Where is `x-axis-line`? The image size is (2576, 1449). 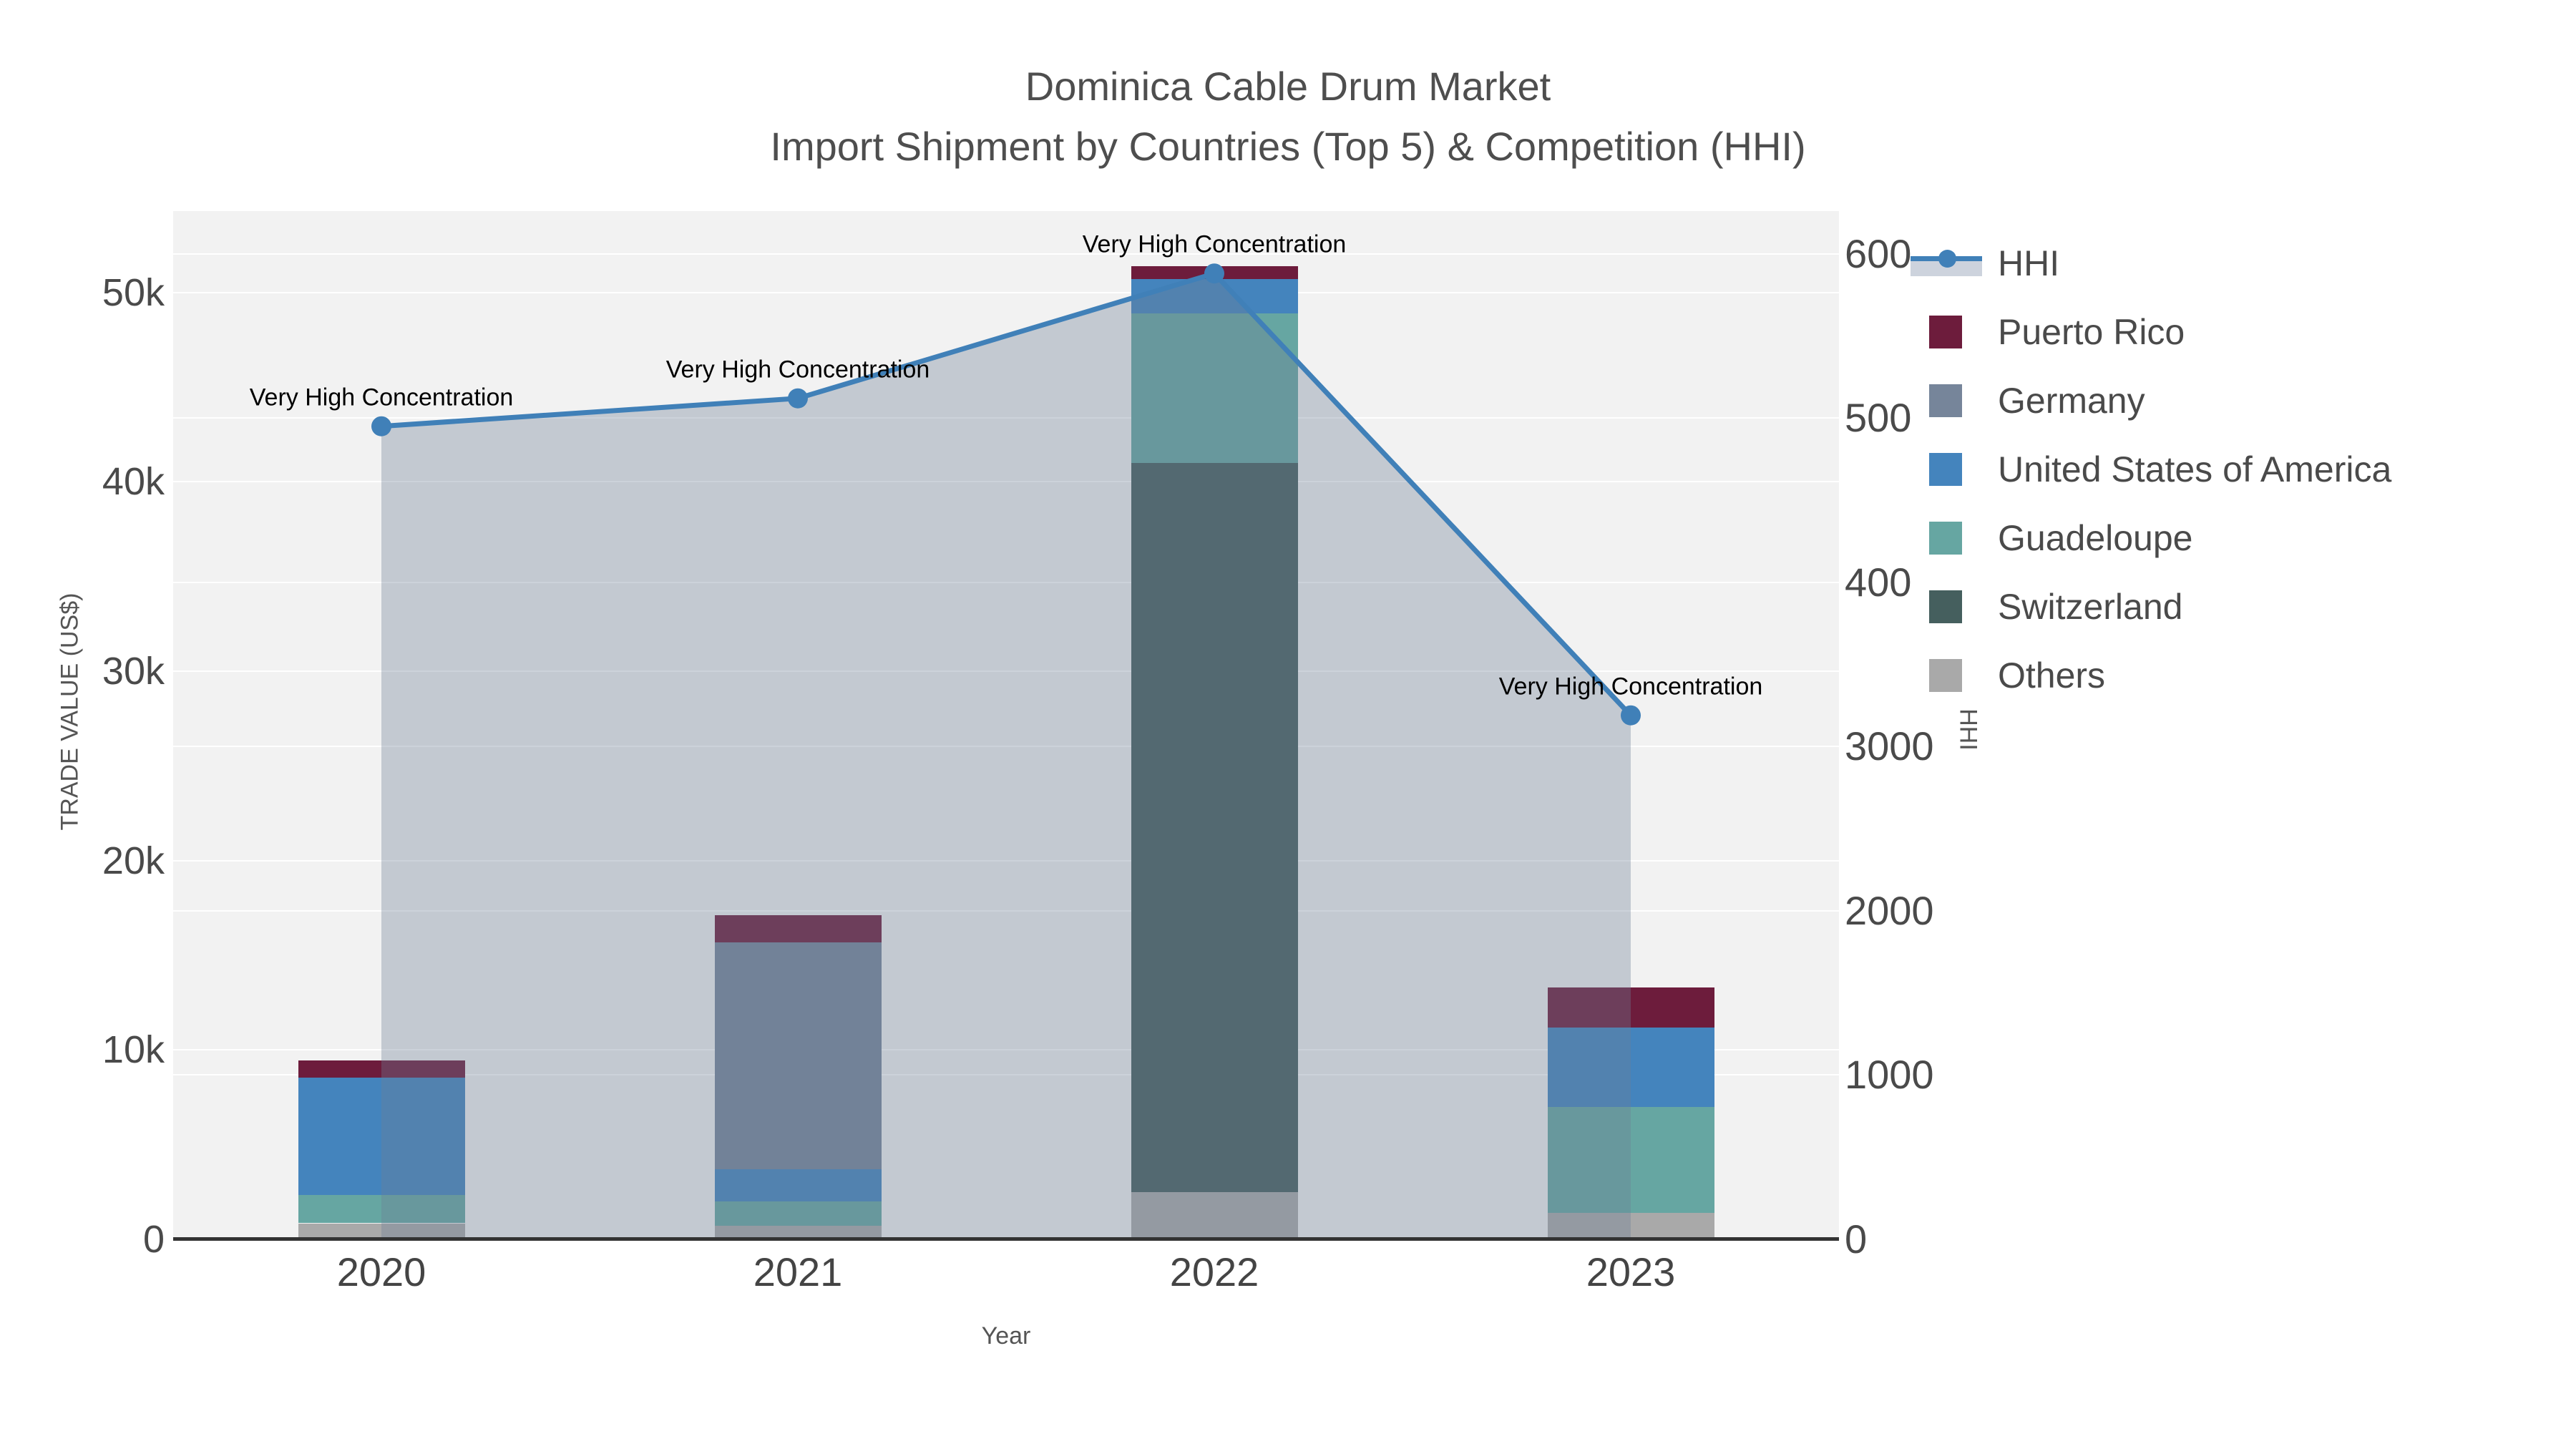
x-axis-line is located at coordinates (1006, 1239).